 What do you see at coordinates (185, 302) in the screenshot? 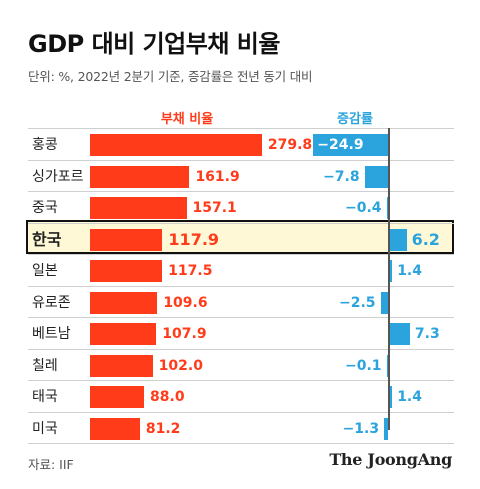
I see `debt-ratio-value: 109.6` at bounding box center [185, 302].